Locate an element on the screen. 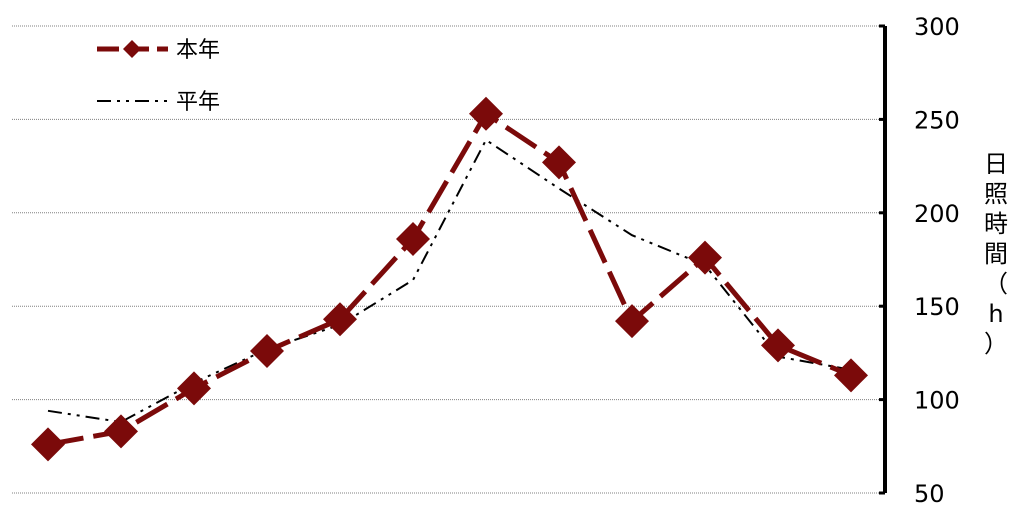  y-axis-label-char: 時 is located at coordinates (996, 224).